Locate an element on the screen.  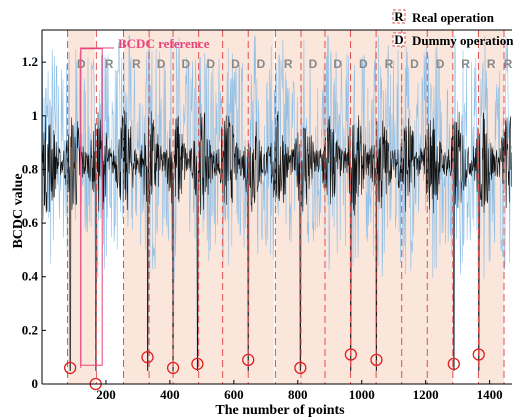
x-tick-label-2: 600 is located at coordinates (234, 394).